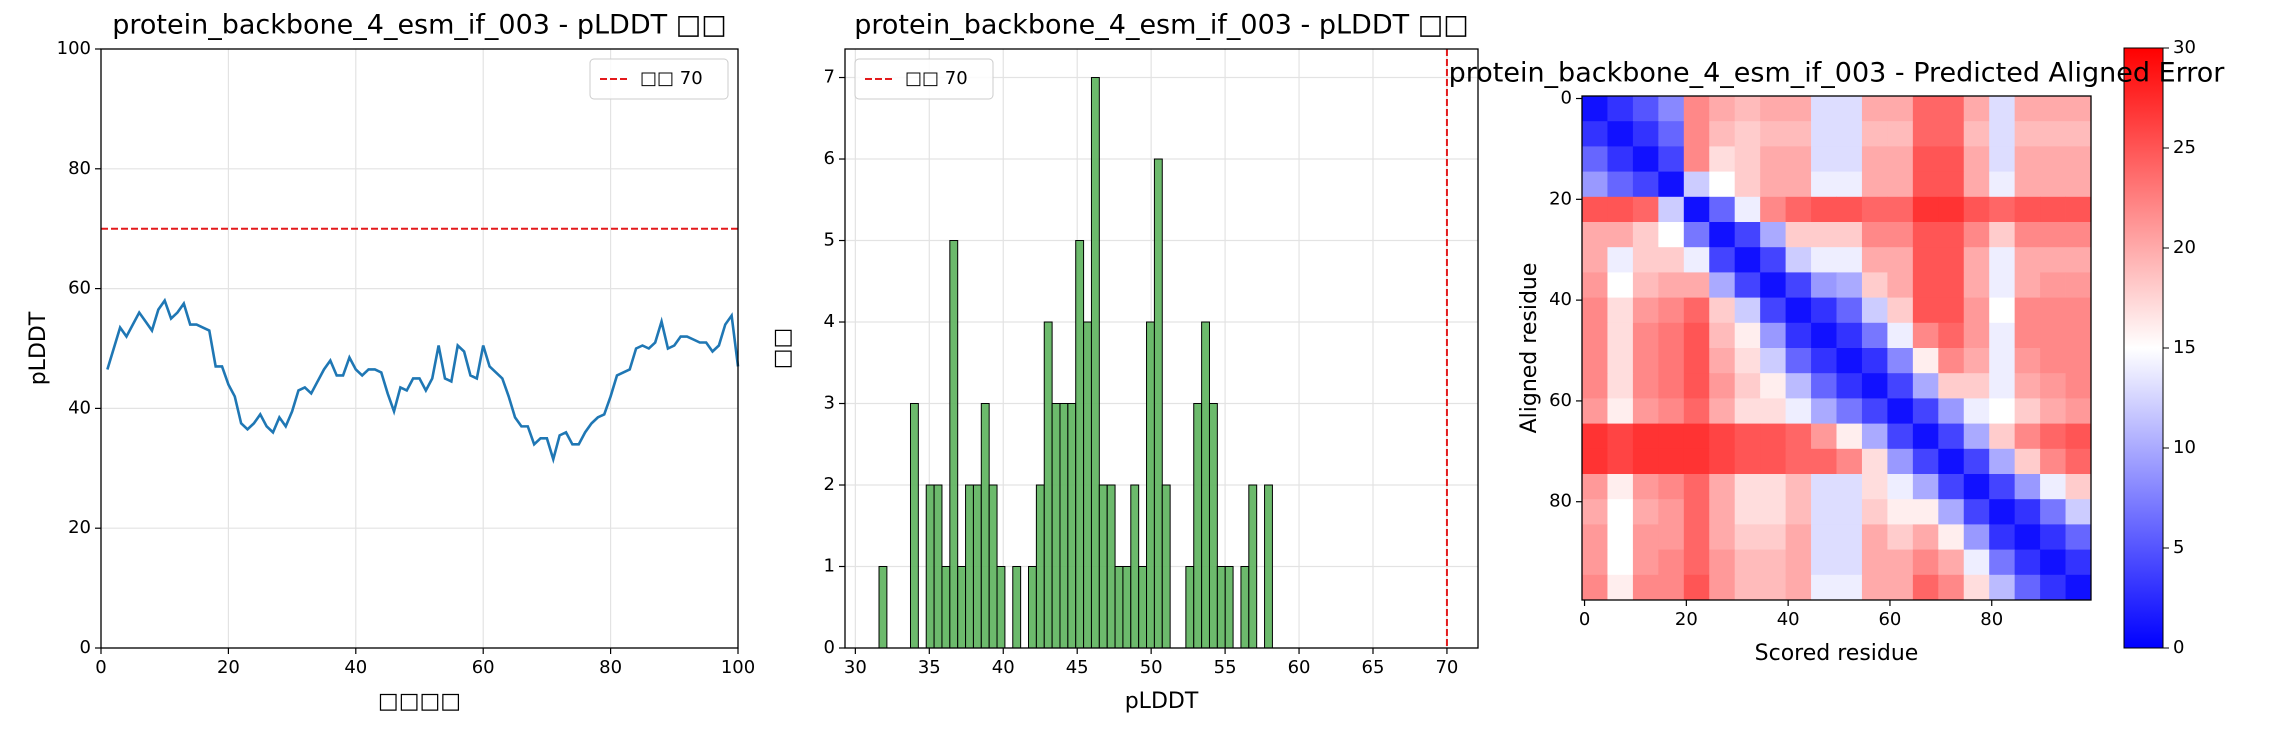  I want to click on x-tick-label: 40, so click(1788, 619).